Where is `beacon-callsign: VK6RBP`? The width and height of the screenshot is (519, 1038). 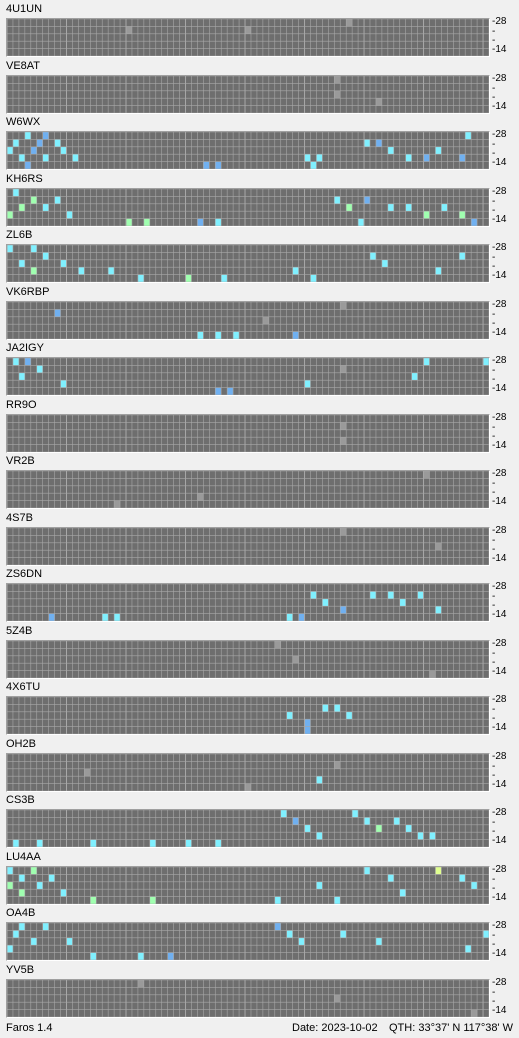 beacon-callsign: VK6RBP is located at coordinates (28, 291).